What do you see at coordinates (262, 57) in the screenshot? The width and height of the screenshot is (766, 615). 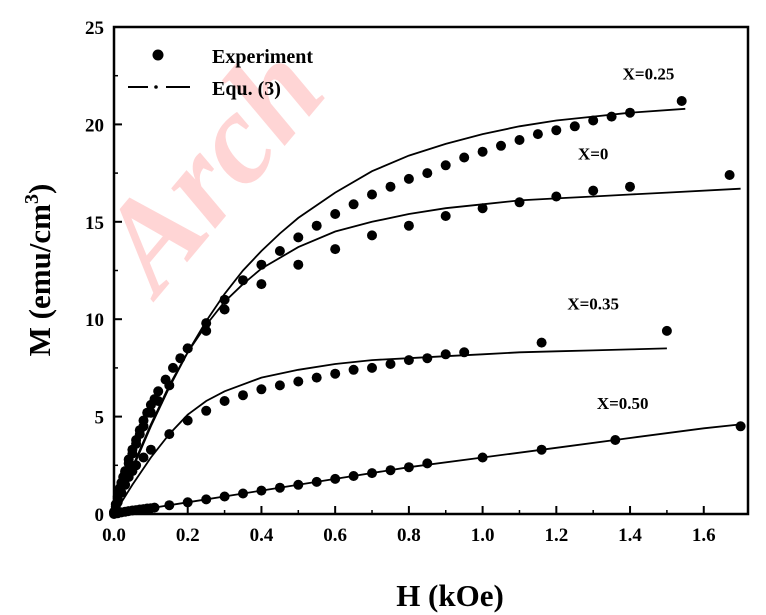 I see `legend-experiment-label: Experiment` at bounding box center [262, 57].